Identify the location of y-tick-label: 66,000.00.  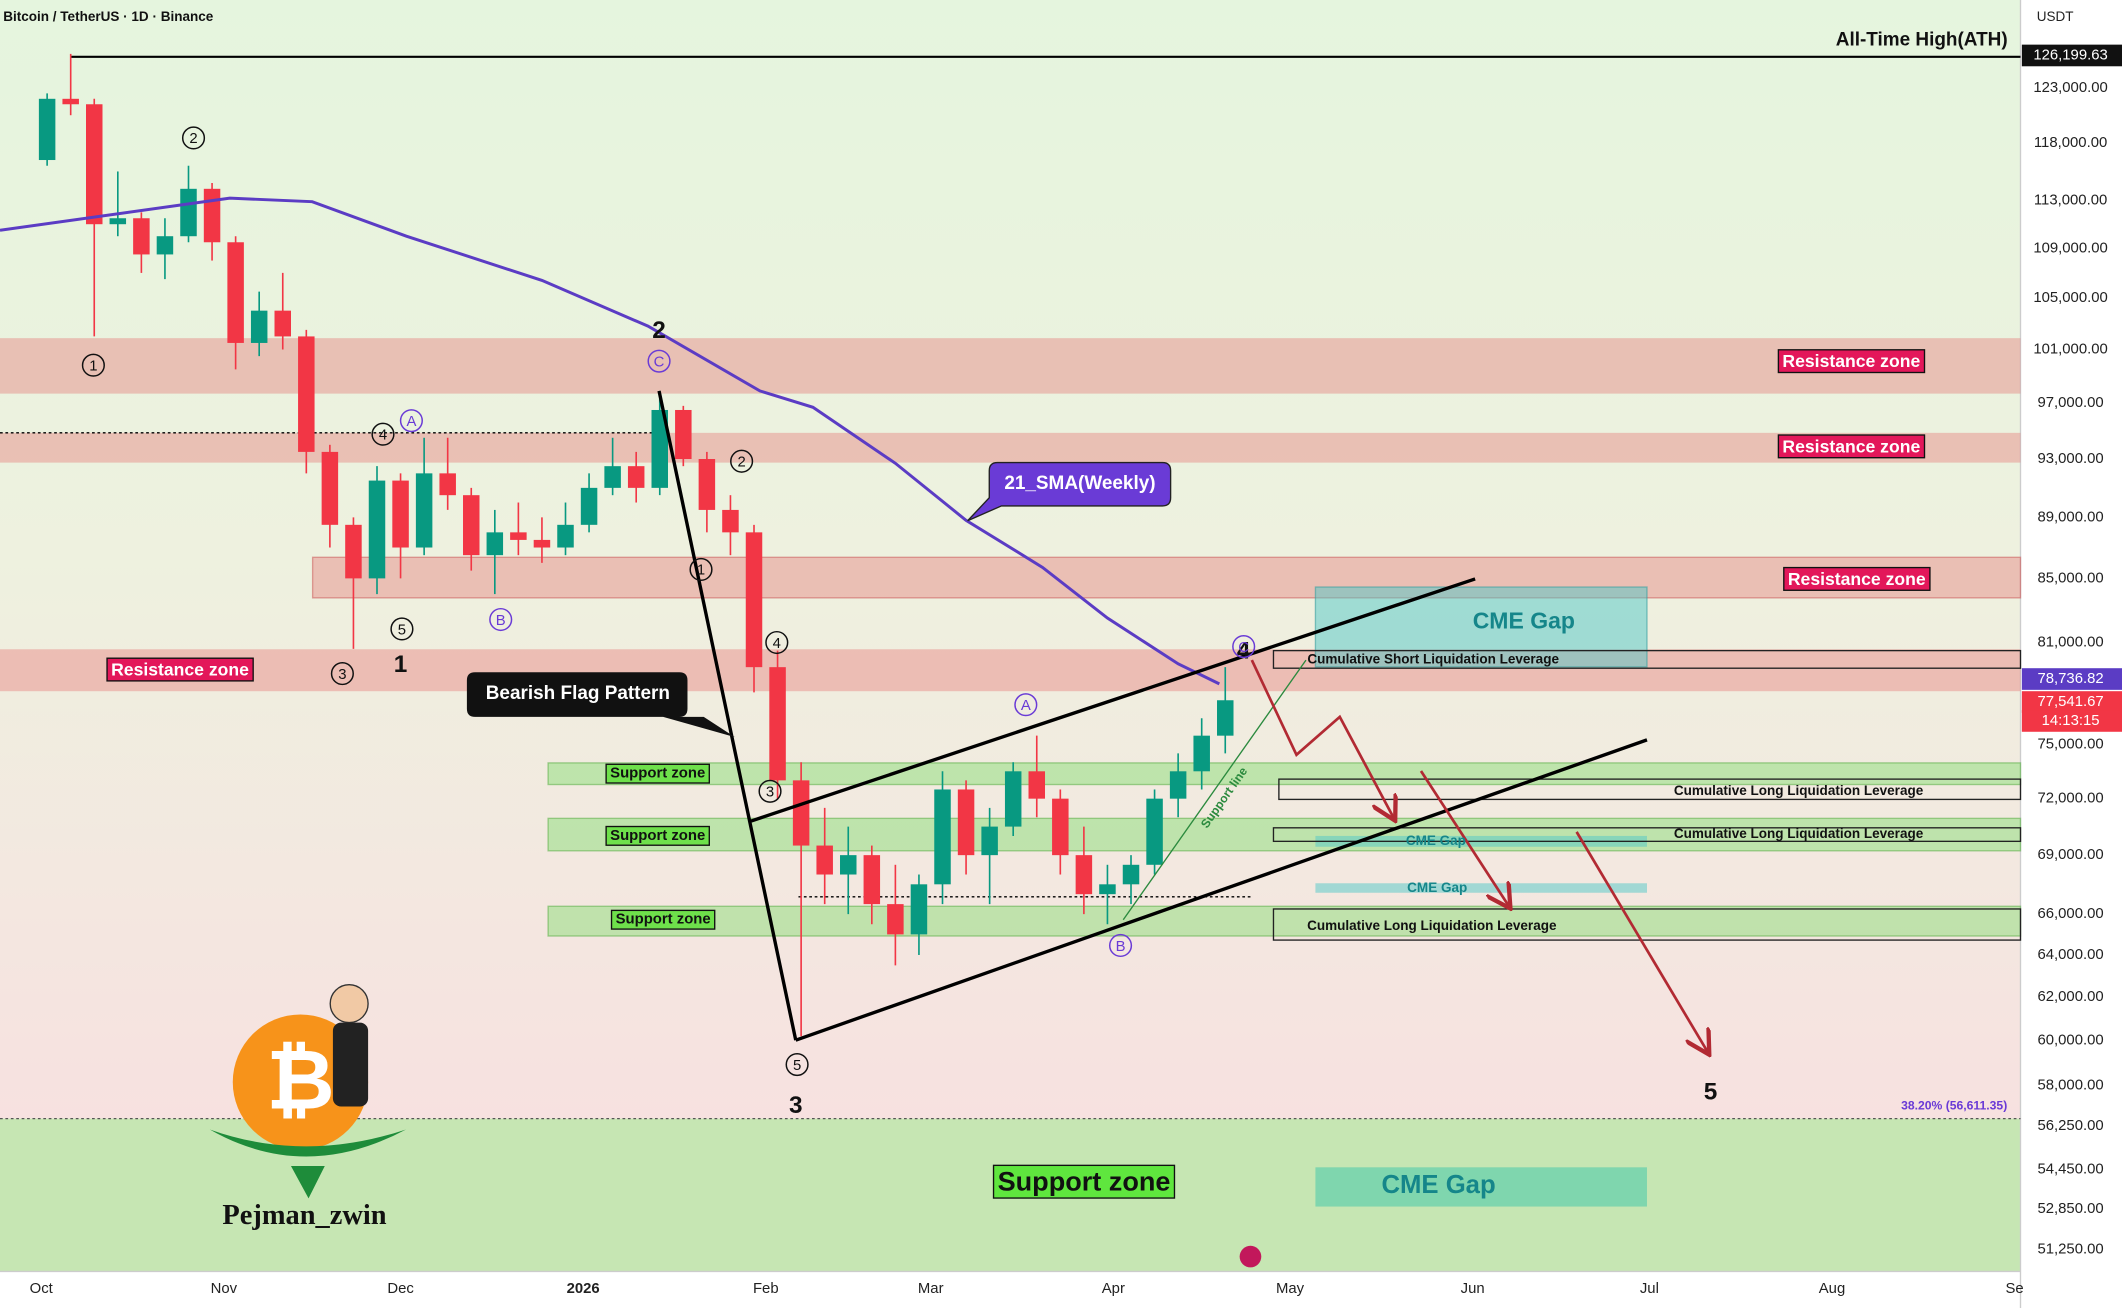
(2070, 914).